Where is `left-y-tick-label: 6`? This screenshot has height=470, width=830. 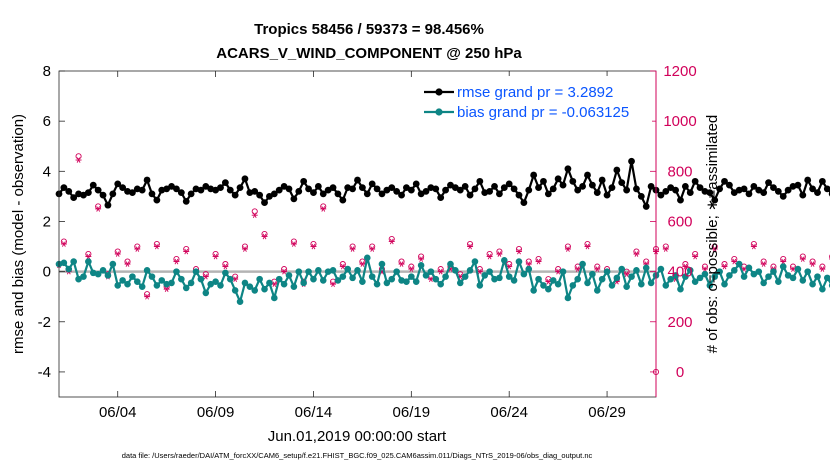 left-y-tick-label: 6 is located at coordinates (47, 121).